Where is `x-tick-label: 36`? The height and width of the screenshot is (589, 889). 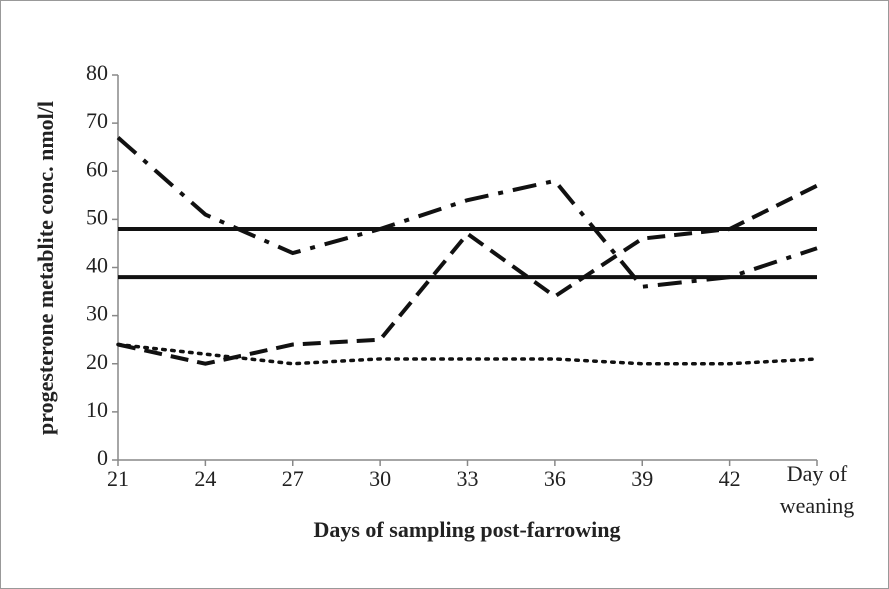
x-tick-label: 36 is located at coordinates (554, 478).